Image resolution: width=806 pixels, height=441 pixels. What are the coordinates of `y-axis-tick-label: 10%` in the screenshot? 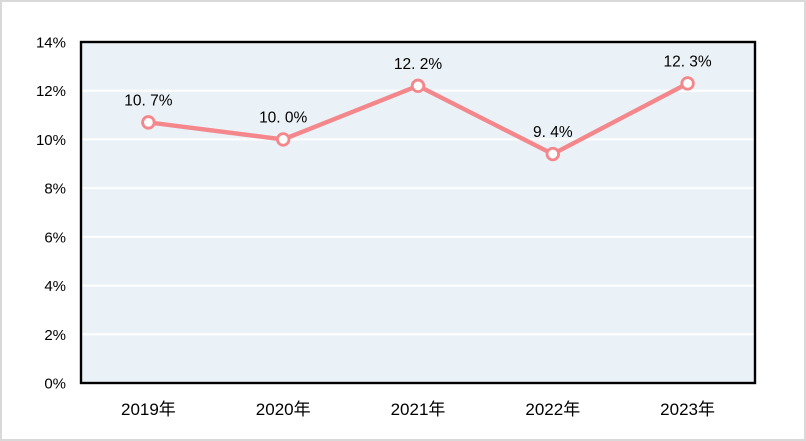 It's located at (51, 140).